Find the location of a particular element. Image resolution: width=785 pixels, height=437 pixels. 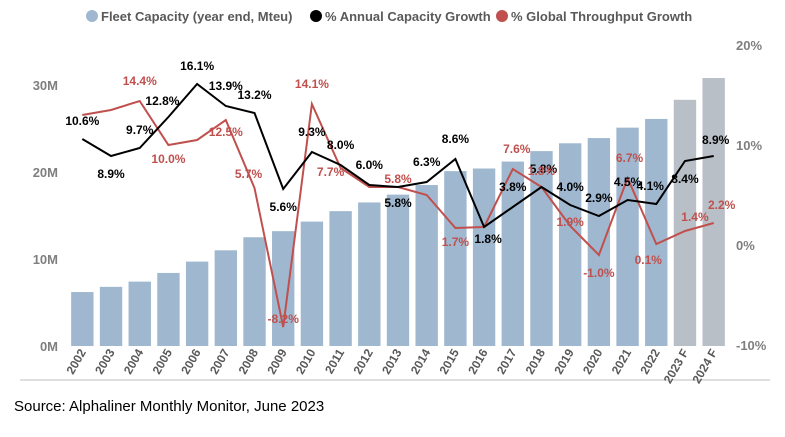

bar-2022 is located at coordinates (656, 232).